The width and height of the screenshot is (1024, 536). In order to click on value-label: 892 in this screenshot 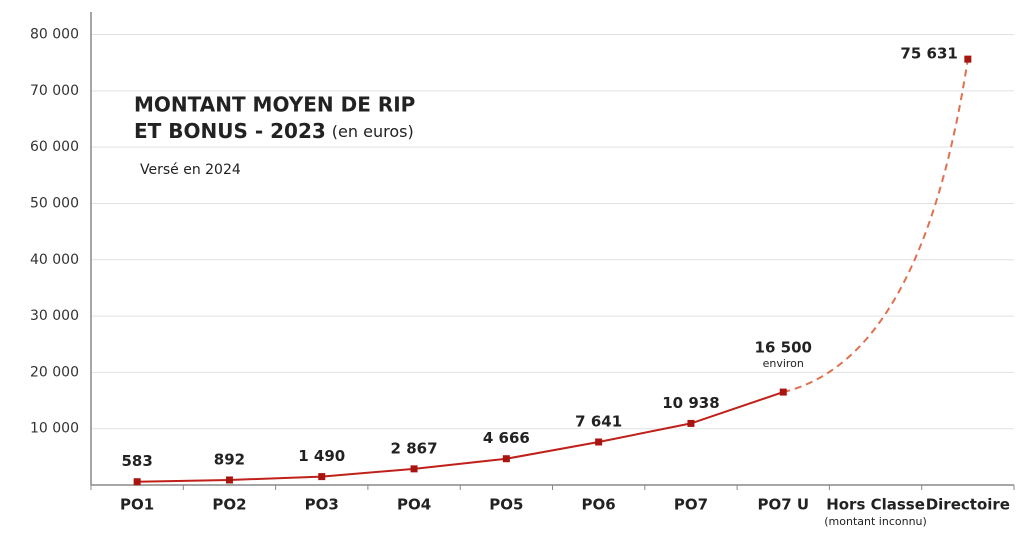, I will do `click(229, 459)`.